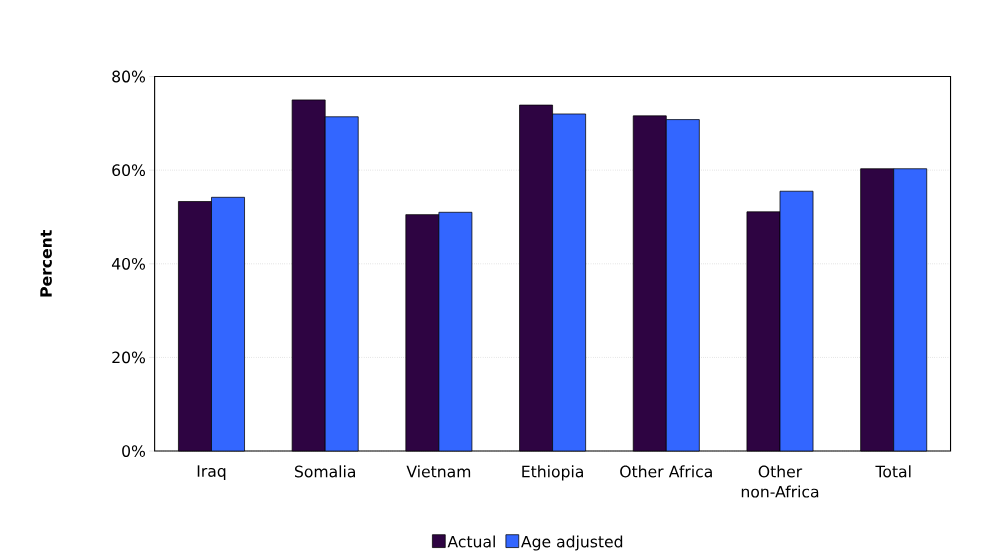  What do you see at coordinates (129, 76) in the screenshot?
I see `y-tick-label: 80%` at bounding box center [129, 76].